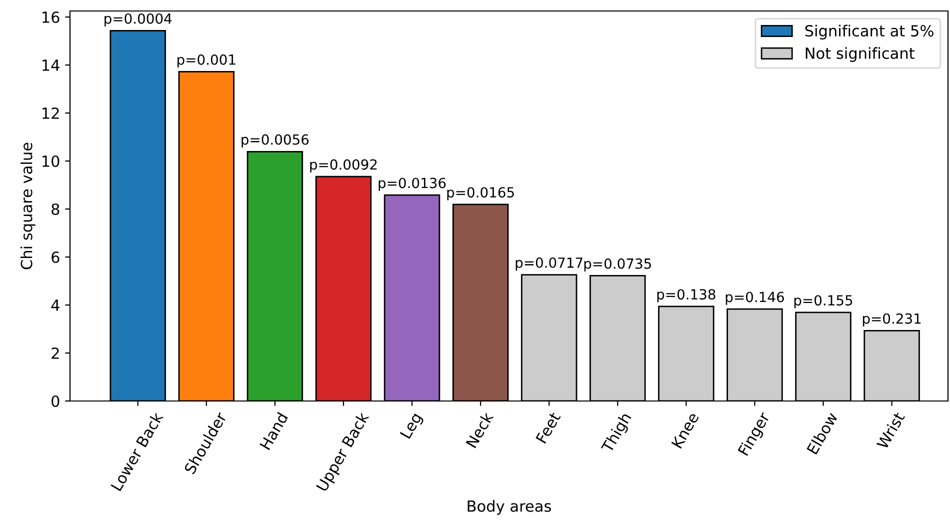 This screenshot has width=950, height=522. I want to click on annotation: p=0.0056, so click(275, 141).